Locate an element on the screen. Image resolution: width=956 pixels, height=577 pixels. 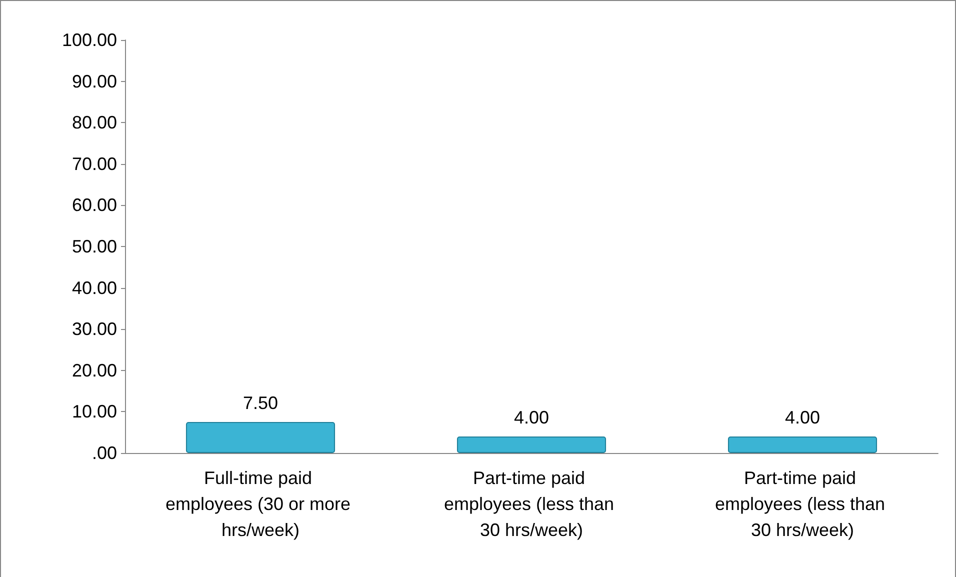
data-label: 7.50 is located at coordinates (260, 403).